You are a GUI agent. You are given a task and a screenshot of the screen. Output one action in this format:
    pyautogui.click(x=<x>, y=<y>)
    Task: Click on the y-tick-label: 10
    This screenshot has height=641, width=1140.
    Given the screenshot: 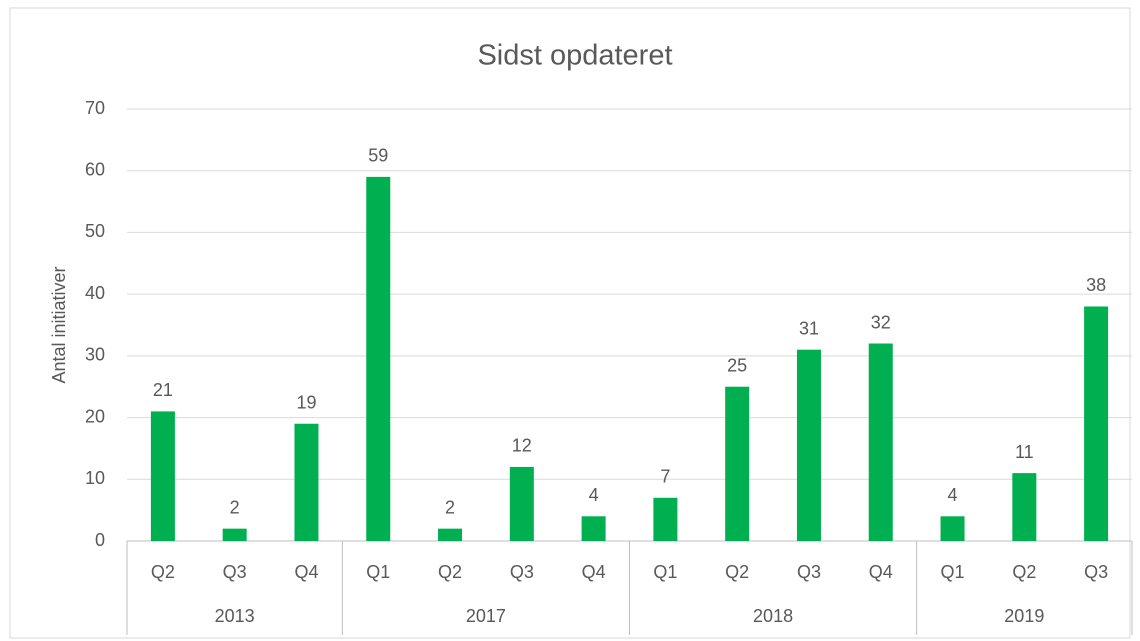 What is the action you would take?
    pyautogui.click(x=95, y=478)
    